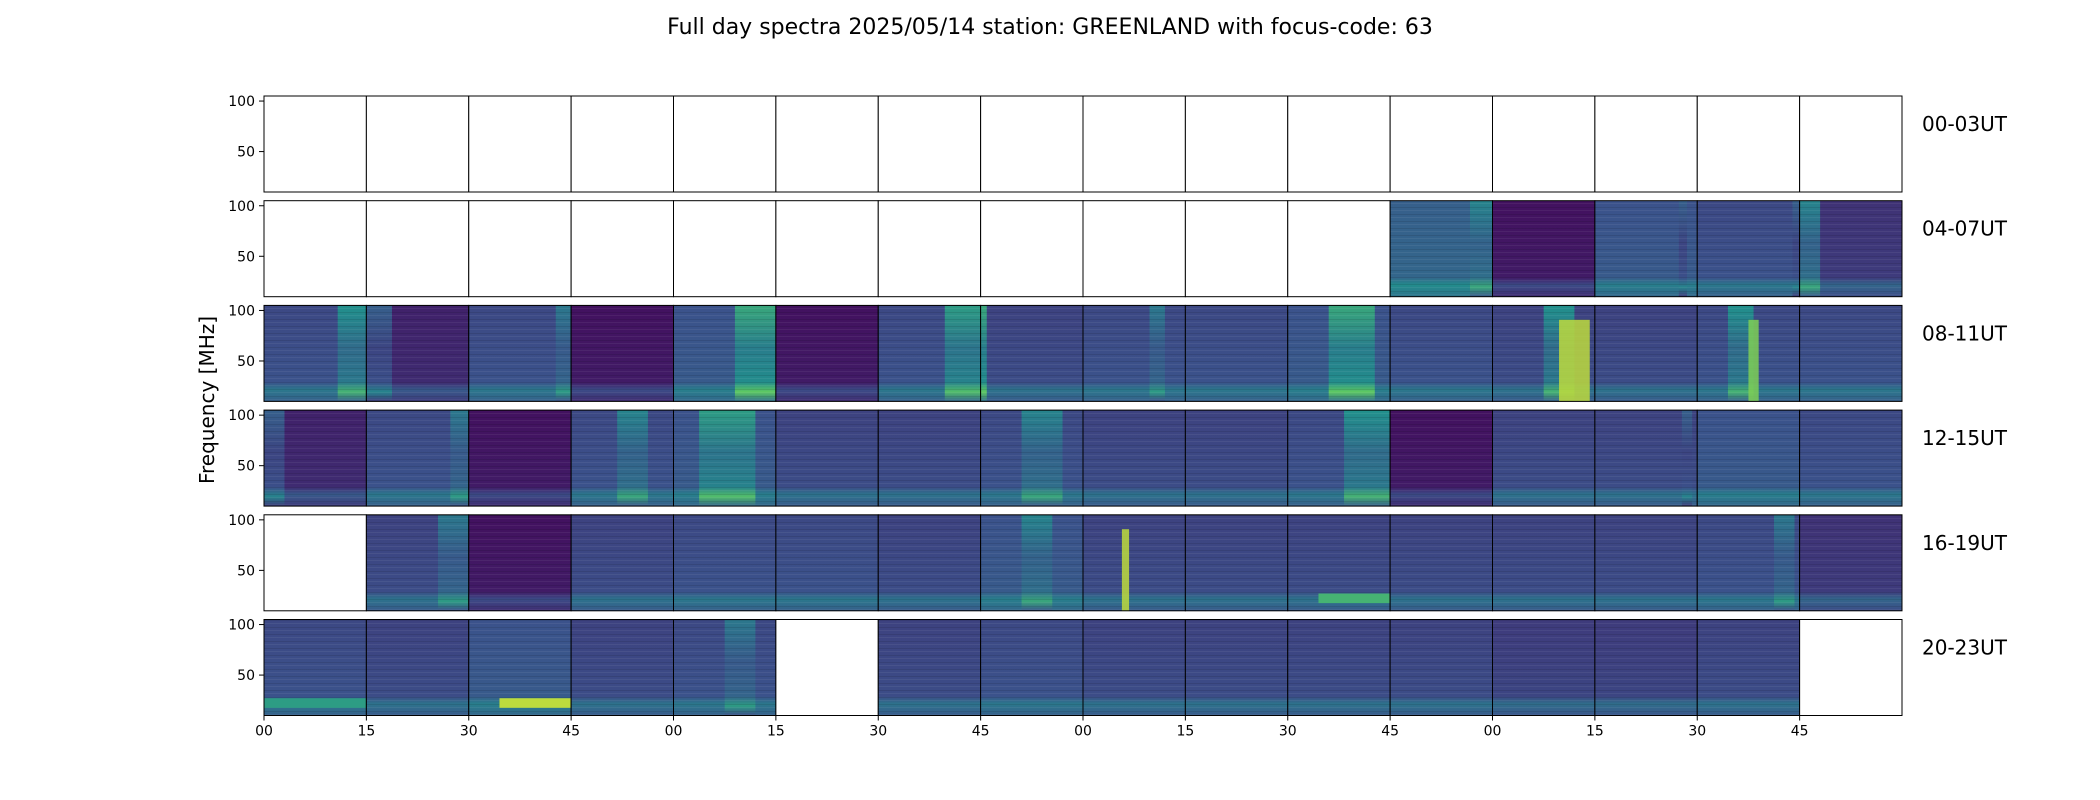 Image resolution: width=2100 pixels, height=800 pixels. Describe the element at coordinates (1965, 333) in the screenshot. I see `row-time-label: 08-11UT` at that location.